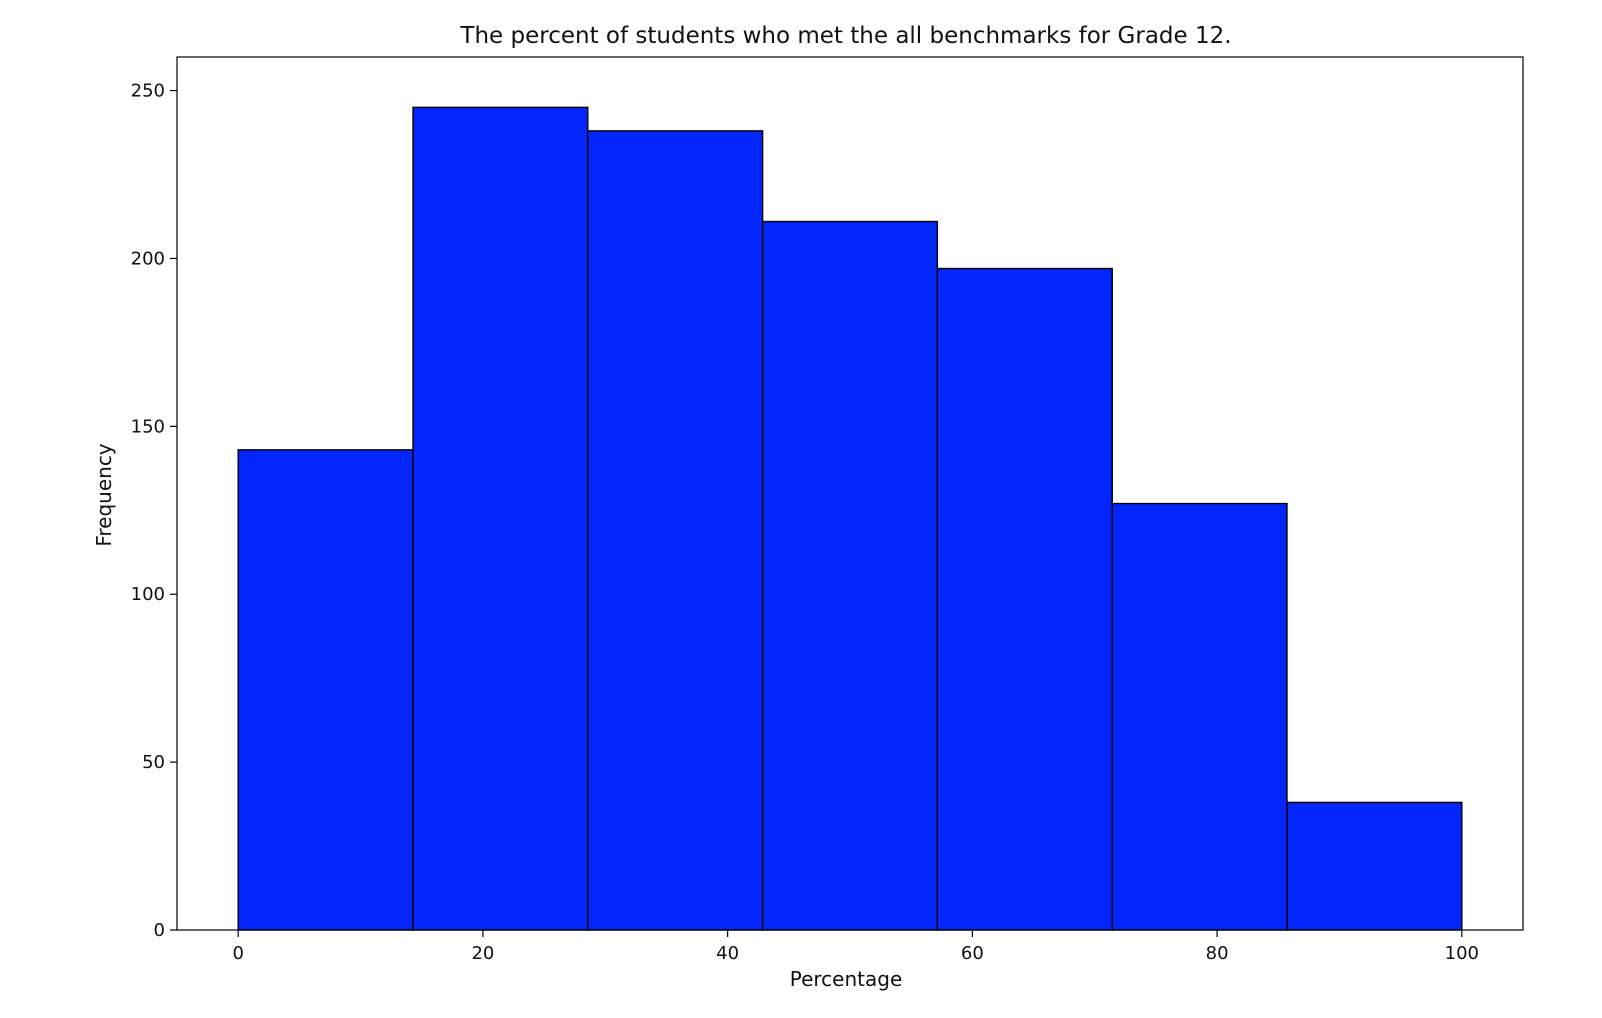  Describe the element at coordinates (148, 594) in the screenshot. I see `y-tick-label: 100` at that location.